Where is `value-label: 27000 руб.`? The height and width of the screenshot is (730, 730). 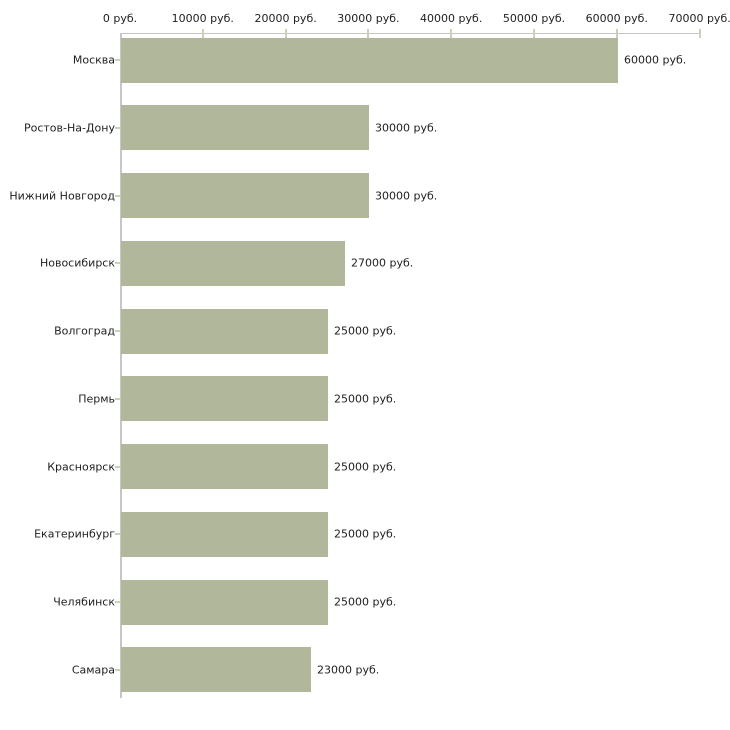
value-label: 27000 руб. is located at coordinates (382, 263).